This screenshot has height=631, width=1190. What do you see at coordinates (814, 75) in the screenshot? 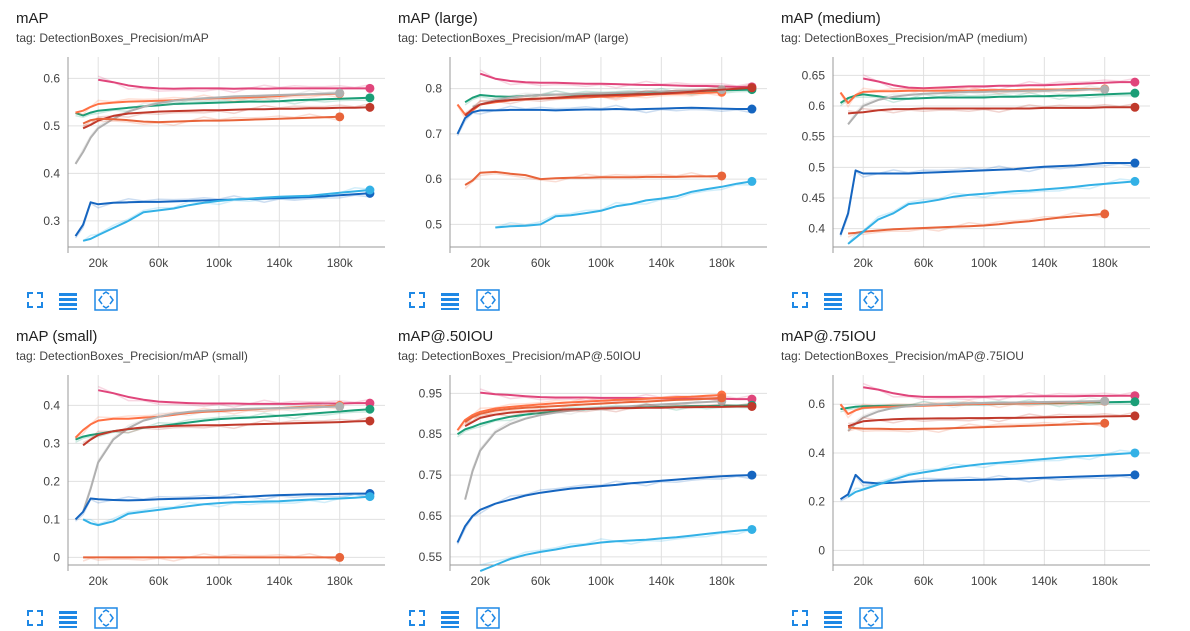
I see `y-tick-label: 0.65` at bounding box center [814, 75].